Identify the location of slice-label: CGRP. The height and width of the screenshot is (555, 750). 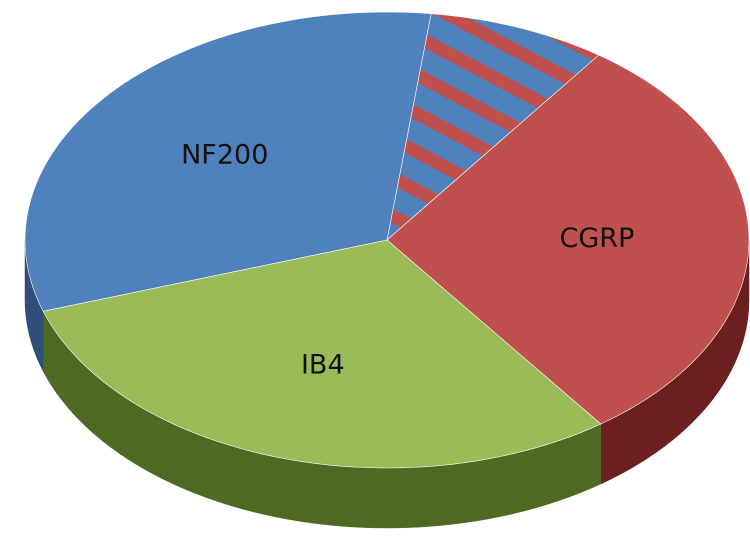
(597, 238).